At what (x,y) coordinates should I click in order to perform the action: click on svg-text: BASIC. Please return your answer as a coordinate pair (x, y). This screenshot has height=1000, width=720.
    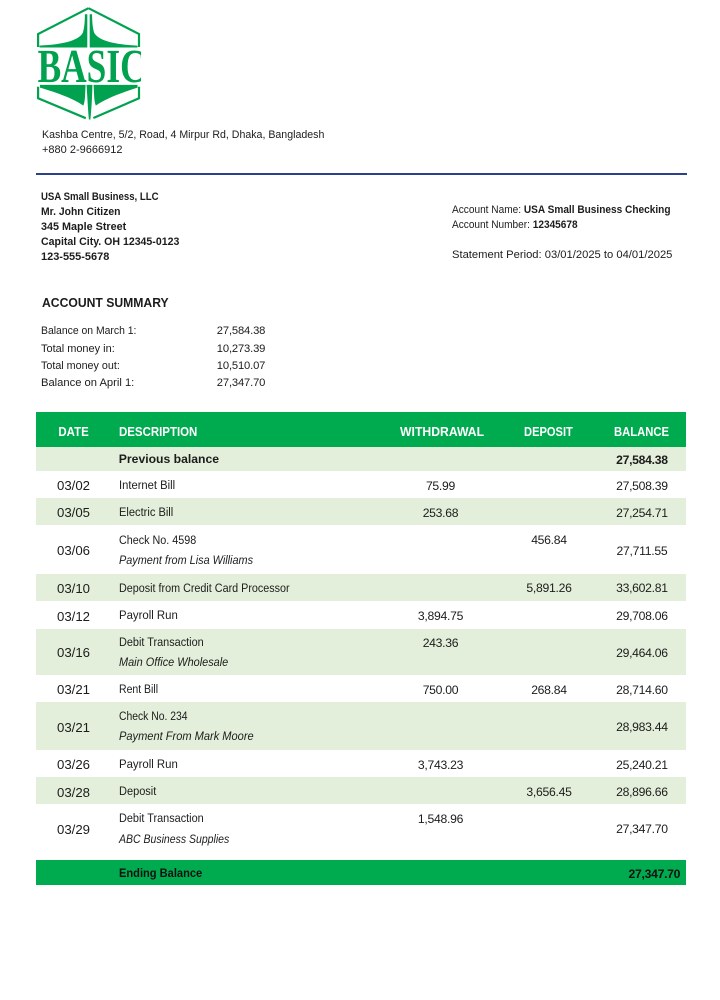
    Looking at the image, I should click on (89, 67).